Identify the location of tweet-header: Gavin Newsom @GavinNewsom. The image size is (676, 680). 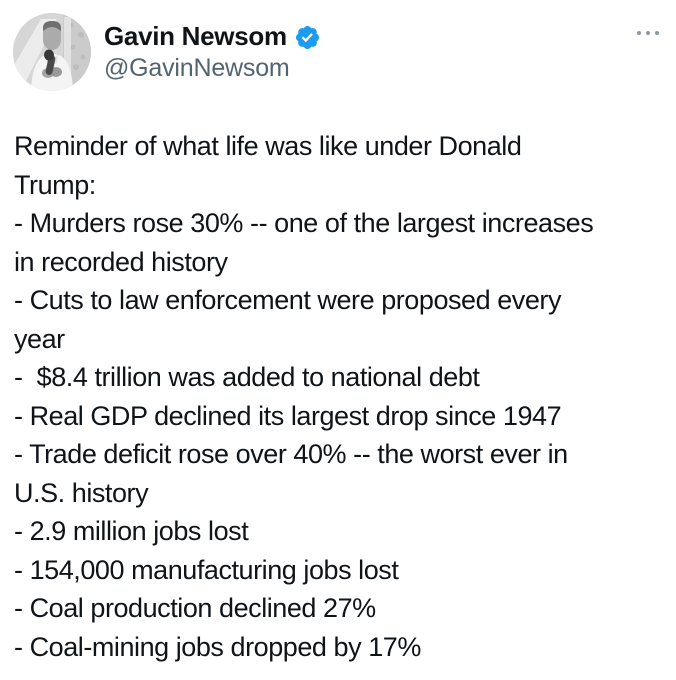
(167, 52).